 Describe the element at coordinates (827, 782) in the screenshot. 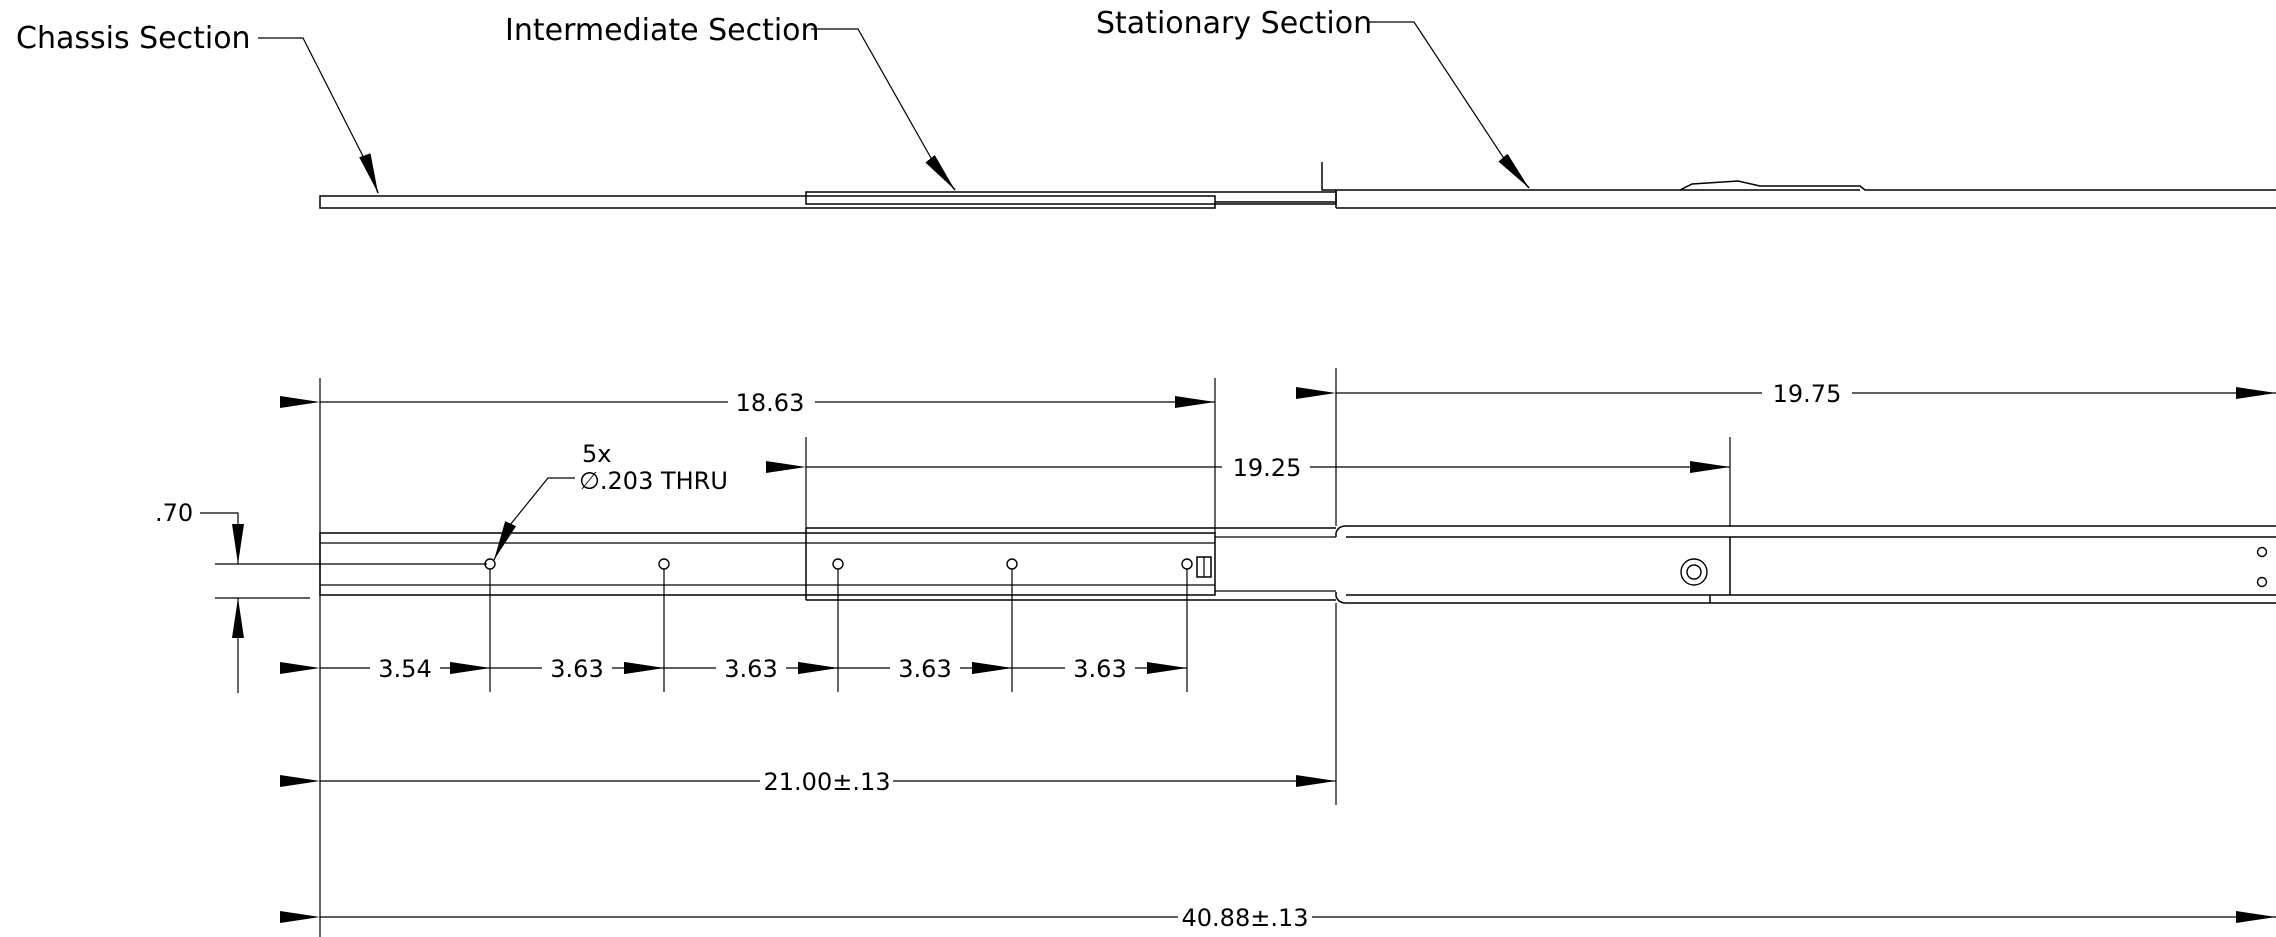

I see `svg-text: 21.00±.13` at that location.